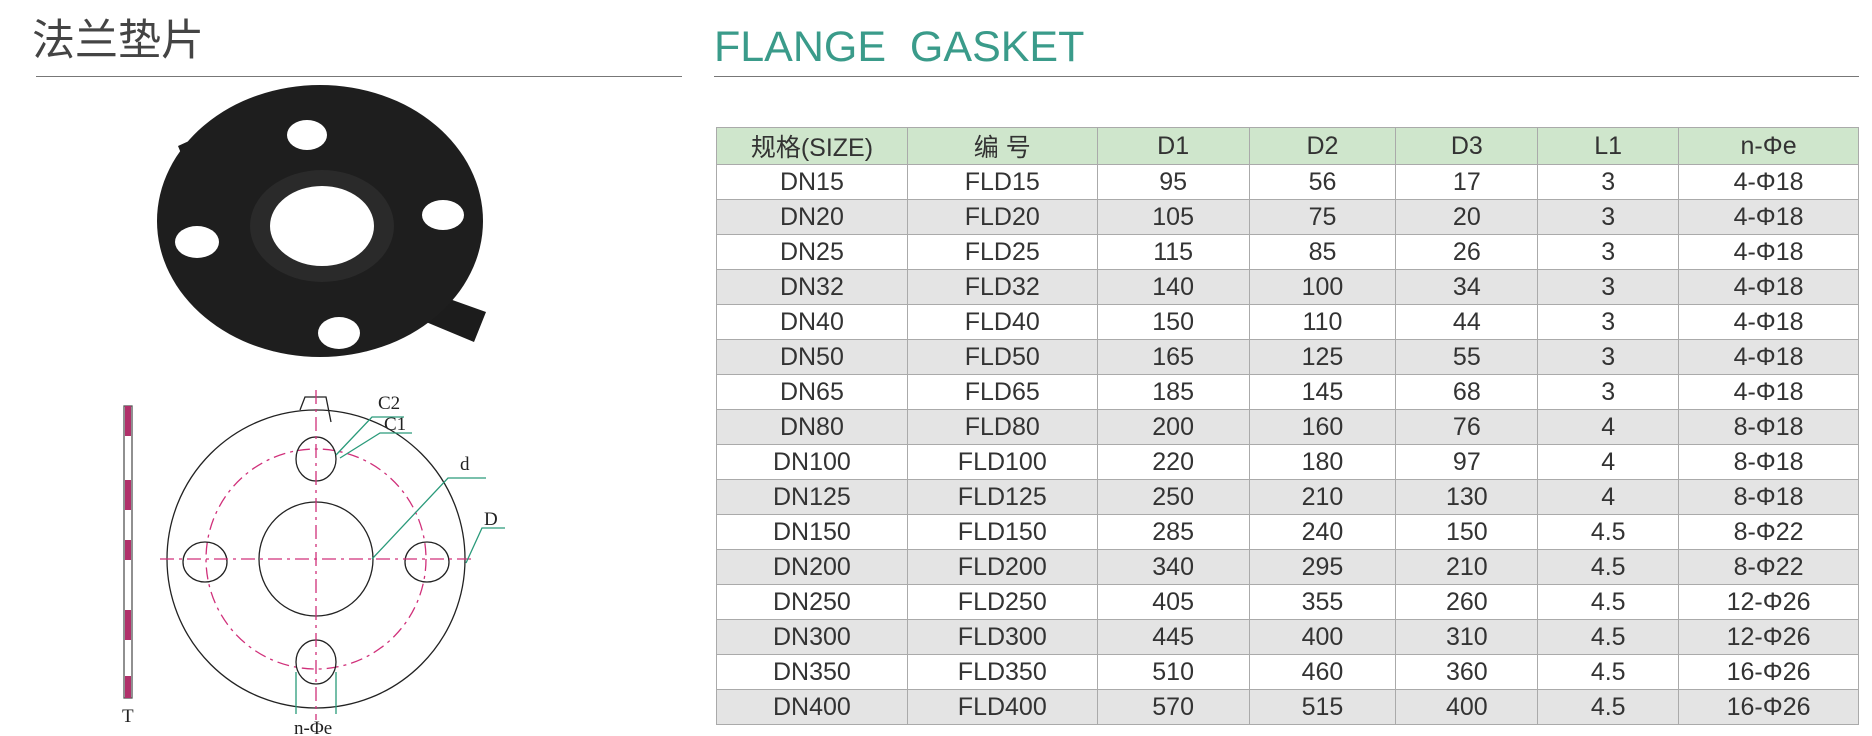 The width and height of the screenshot is (1872, 736). What do you see at coordinates (812, 287) in the screenshot?
I see `table-cell: DN32` at bounding box center [812, 287].